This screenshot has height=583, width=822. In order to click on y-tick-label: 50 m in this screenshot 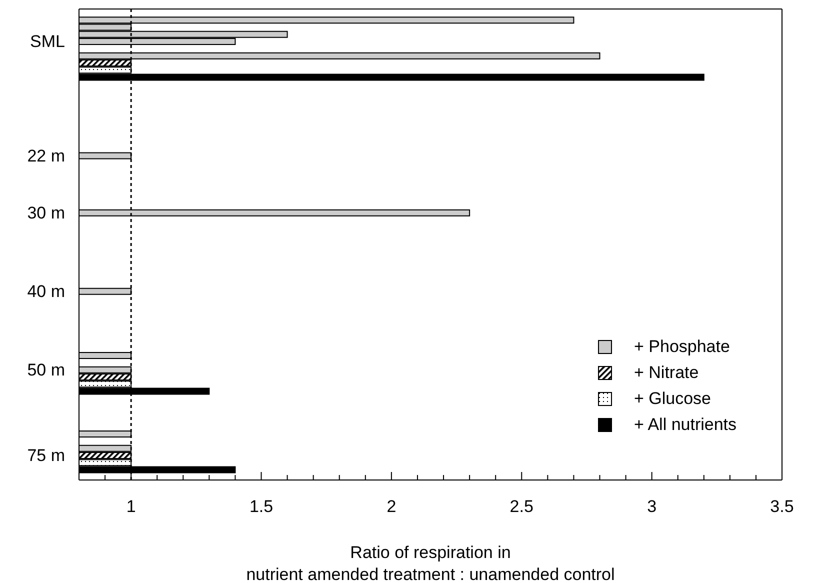, I will do `click(46, 370)`.